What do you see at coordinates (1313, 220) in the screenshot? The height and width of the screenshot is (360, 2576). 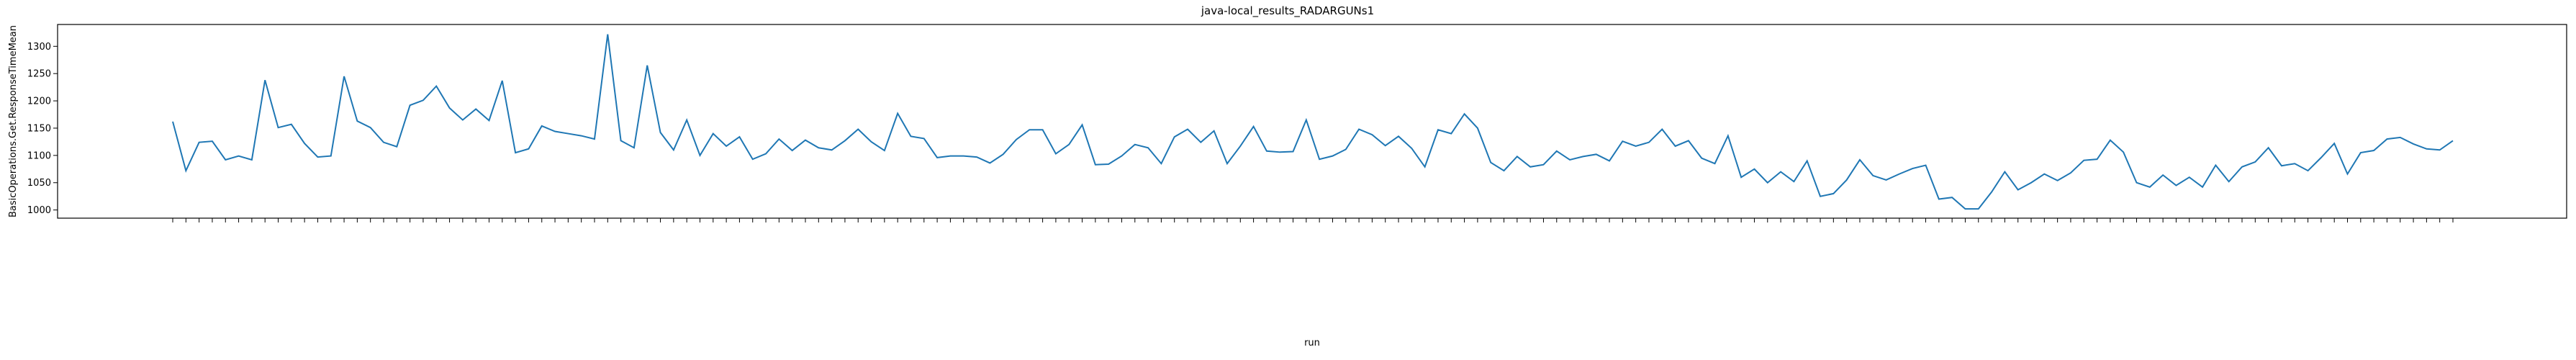 I see `x-axis-ticks` at bounding box center [1313, 220].